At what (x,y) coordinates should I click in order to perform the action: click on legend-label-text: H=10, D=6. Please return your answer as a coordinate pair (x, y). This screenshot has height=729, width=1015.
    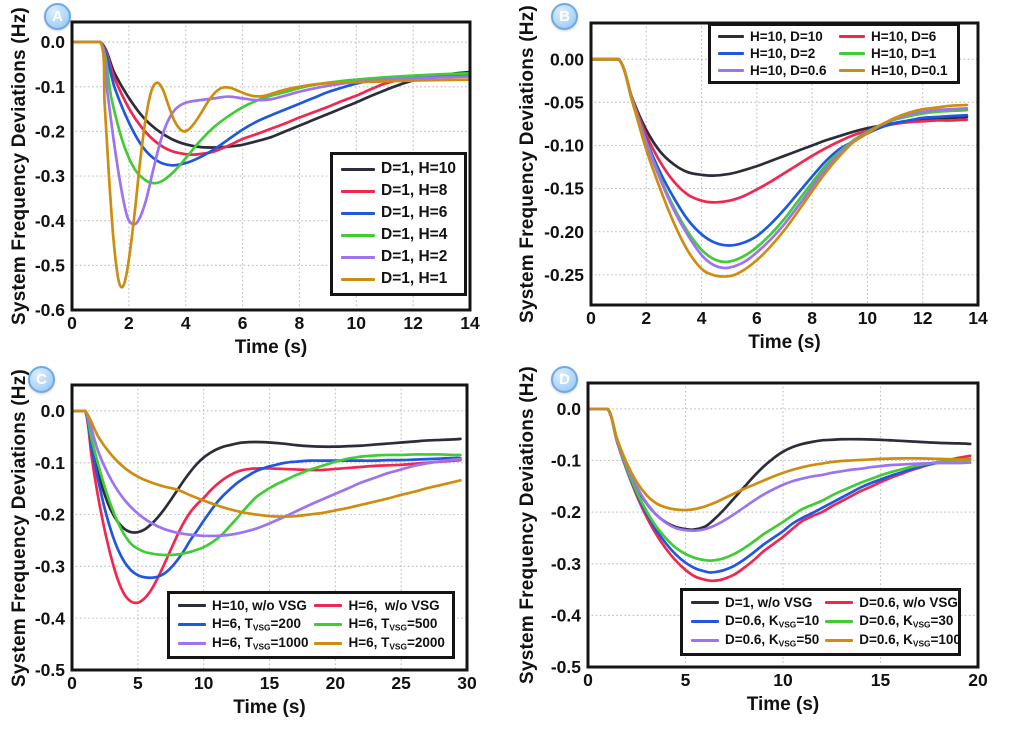
    Looking at the image, I should click on (904, 36).